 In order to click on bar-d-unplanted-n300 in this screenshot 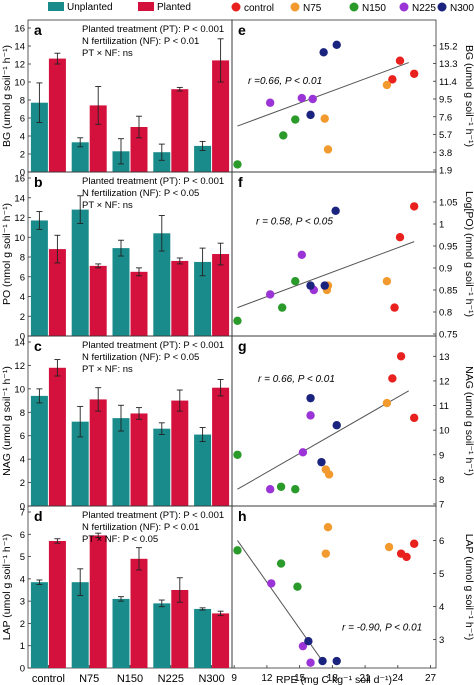, I will do `click(203, 638)`.